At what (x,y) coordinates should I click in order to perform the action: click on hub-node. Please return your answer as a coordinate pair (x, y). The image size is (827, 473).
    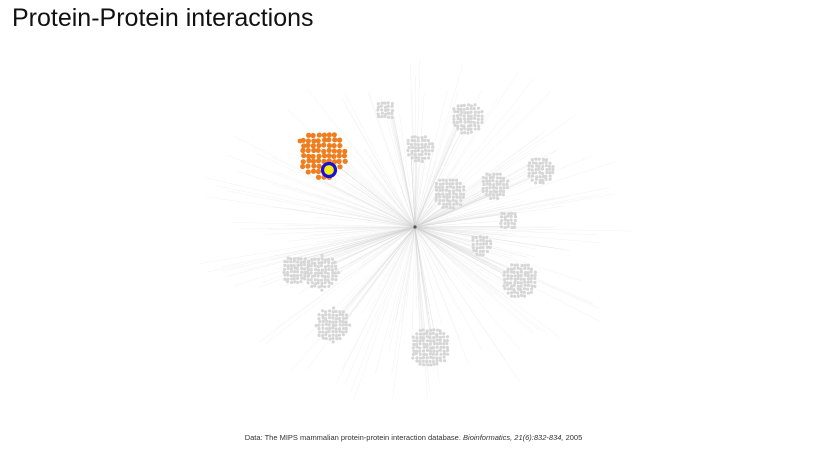
    Looking at the image, I should click on (414, 226).